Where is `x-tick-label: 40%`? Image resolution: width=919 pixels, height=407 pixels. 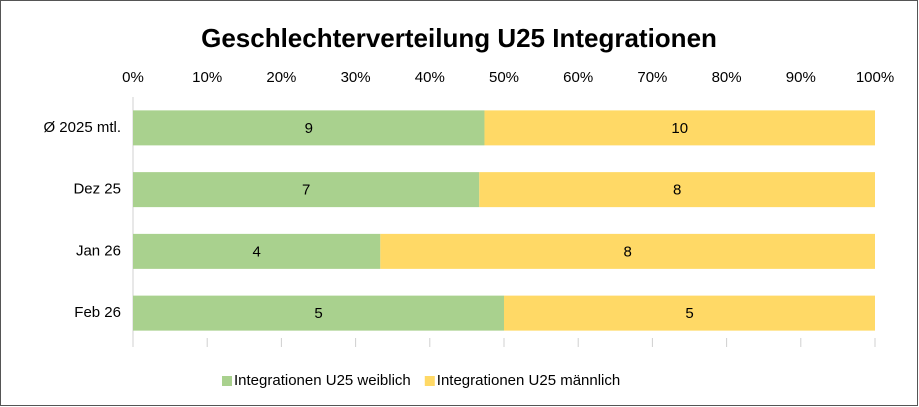
x-tick-label: 40% is located at coordinates (430, 77).